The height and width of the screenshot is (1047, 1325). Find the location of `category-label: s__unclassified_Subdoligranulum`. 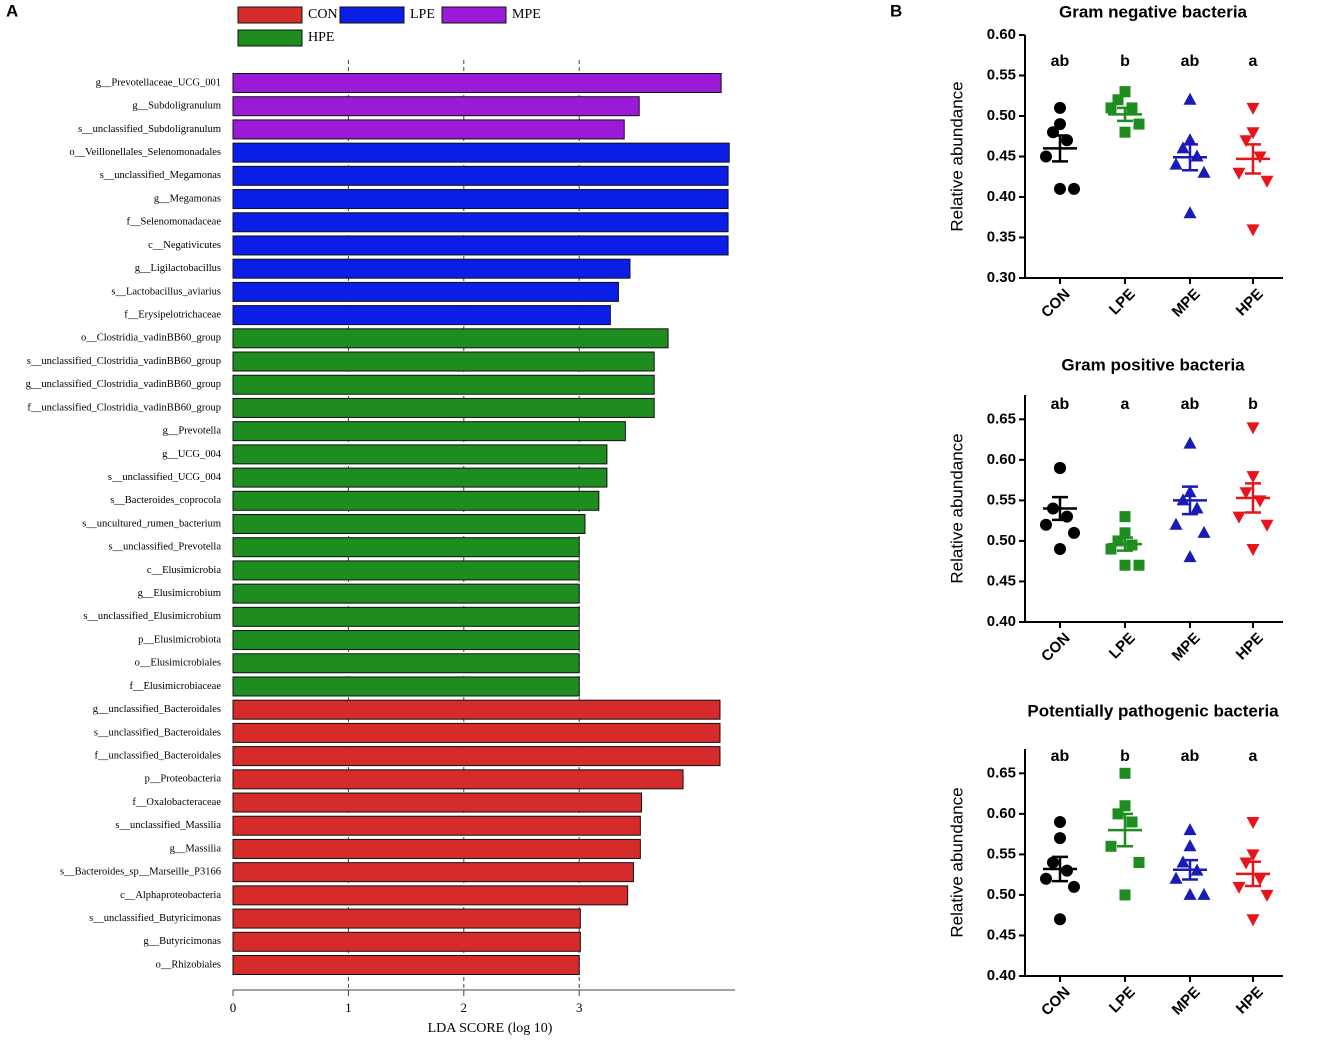

category-label: s__unclassified_Subdoligranulum is located at coordinates (149, 129).